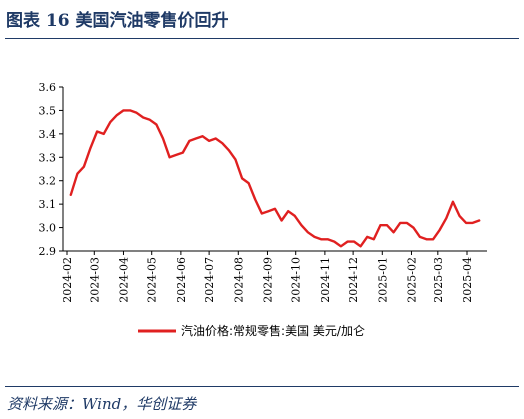 This screenshot has height=419, width=524. I want to click on legend-label: 汽油价格:常规零售:美国 美元/加仑, so click(273, 330).